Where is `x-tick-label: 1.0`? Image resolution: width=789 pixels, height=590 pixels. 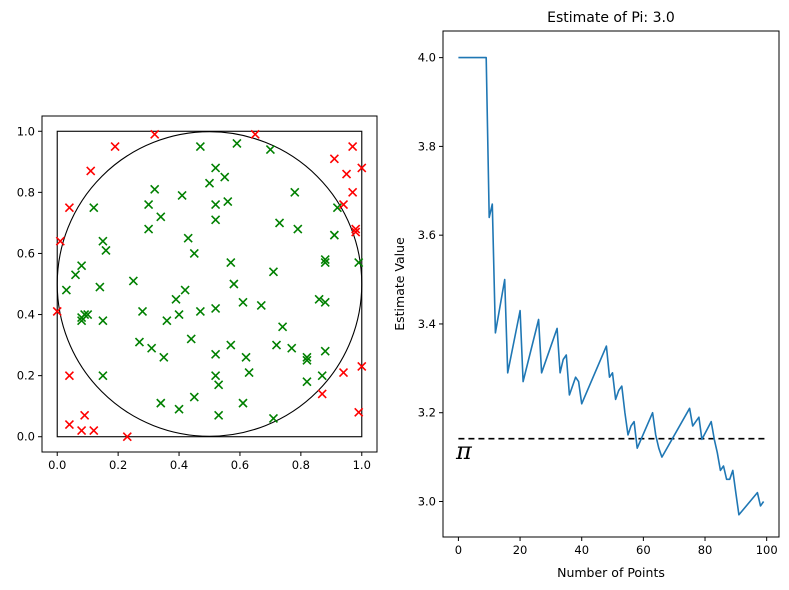 x-tick-label: 1.0 is located at coordinates (362, 465).